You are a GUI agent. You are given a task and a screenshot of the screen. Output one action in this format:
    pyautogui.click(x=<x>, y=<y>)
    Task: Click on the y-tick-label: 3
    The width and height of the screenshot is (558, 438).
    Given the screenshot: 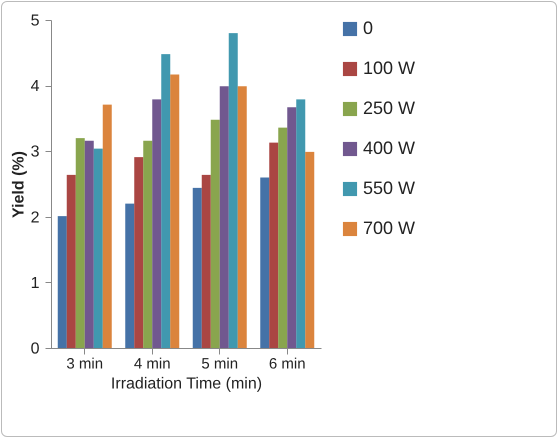 What is the action you would take?
    pyautogui.click(x=35, y=152)
    